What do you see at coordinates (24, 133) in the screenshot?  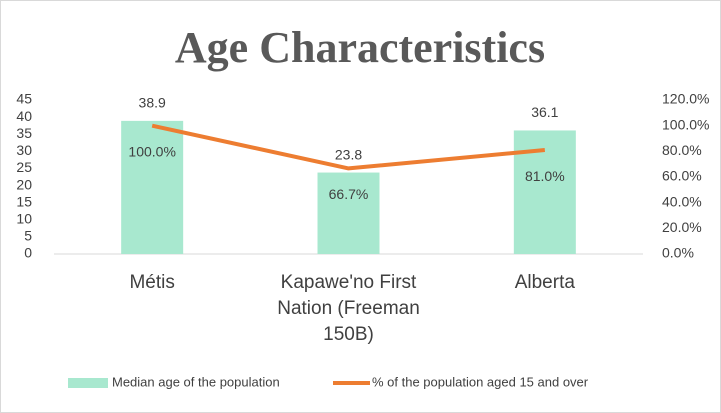 I see `y-tick-label: 35` at bounding box center [24, 133].